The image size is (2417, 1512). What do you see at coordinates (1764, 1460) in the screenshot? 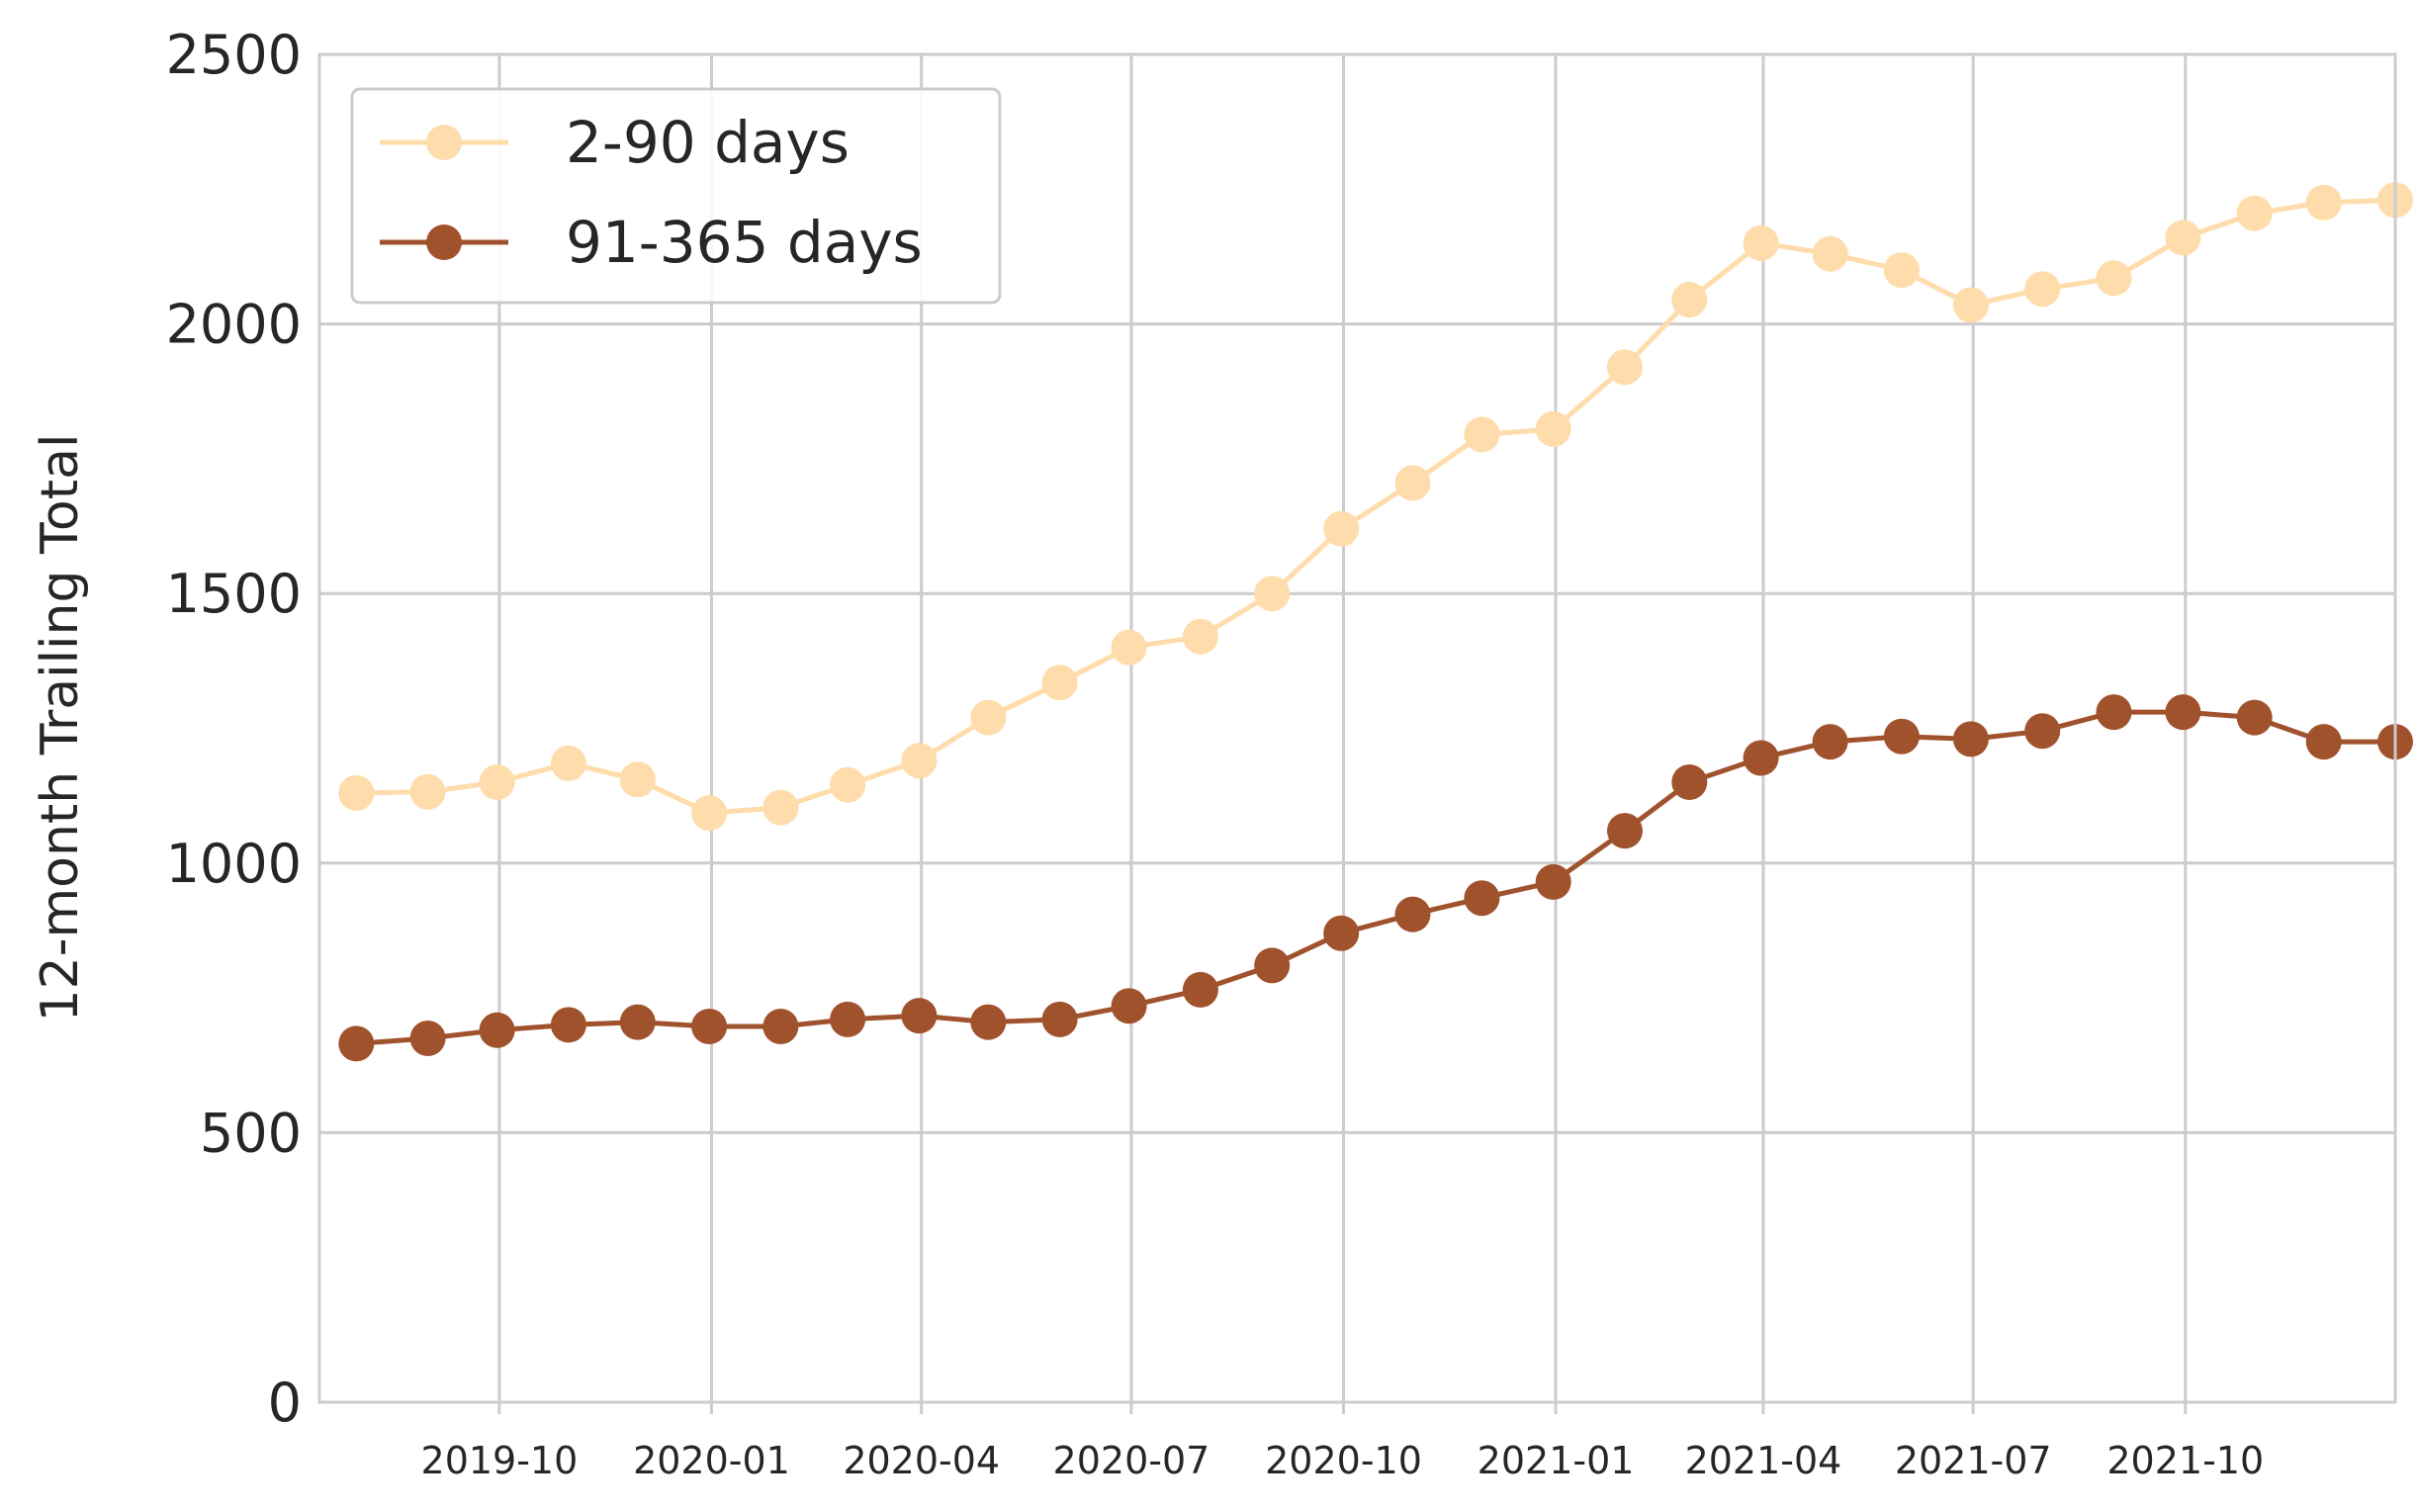
I see `x-tick-label: 2021-04` at bounding box center [1764, 1460].